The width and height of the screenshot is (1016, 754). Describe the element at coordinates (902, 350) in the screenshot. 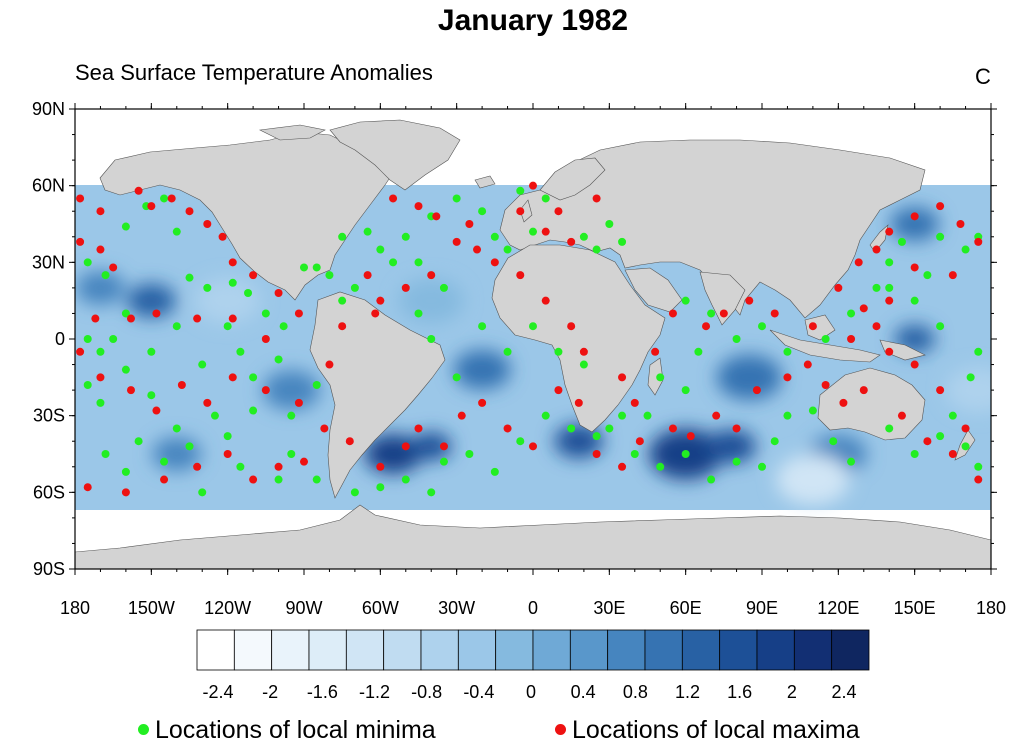

I see `land-new-guinea` at that location.